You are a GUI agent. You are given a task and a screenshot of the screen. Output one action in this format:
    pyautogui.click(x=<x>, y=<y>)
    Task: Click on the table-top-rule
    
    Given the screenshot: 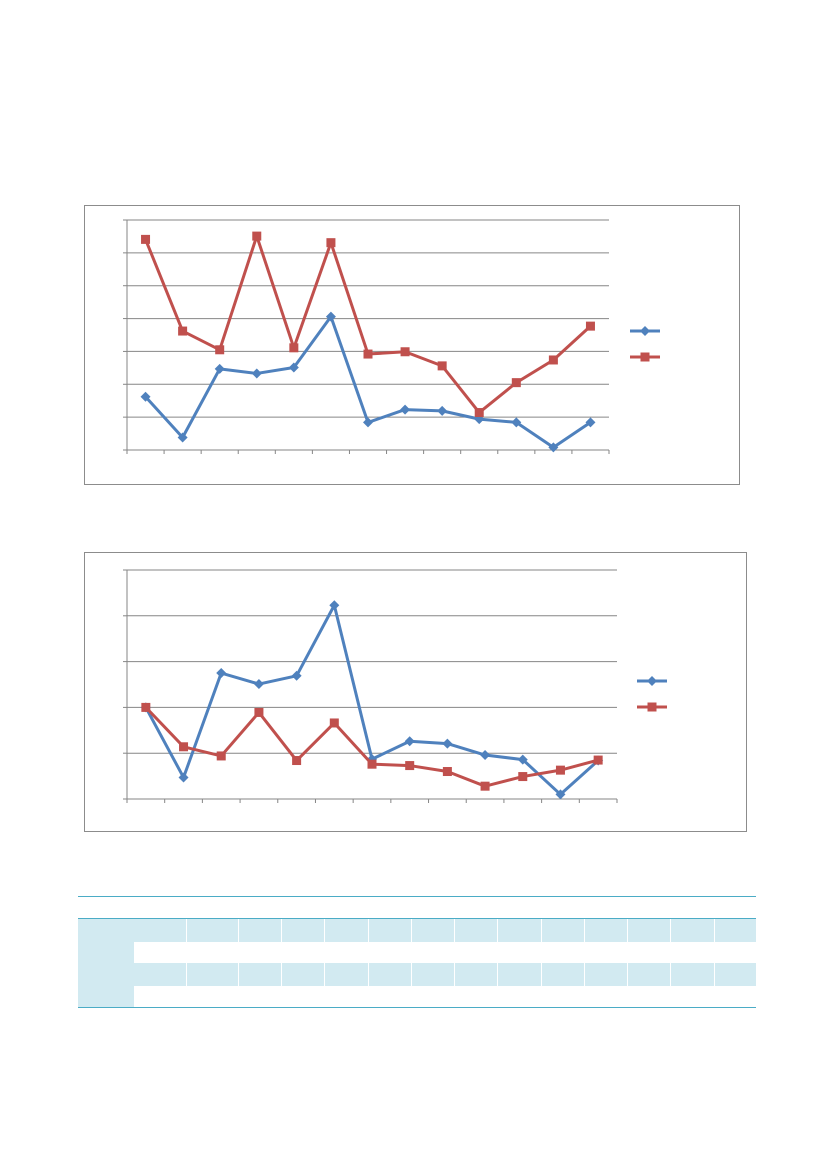 What is the action you would take?
    pyautogui.click(x=417, y=896)
    